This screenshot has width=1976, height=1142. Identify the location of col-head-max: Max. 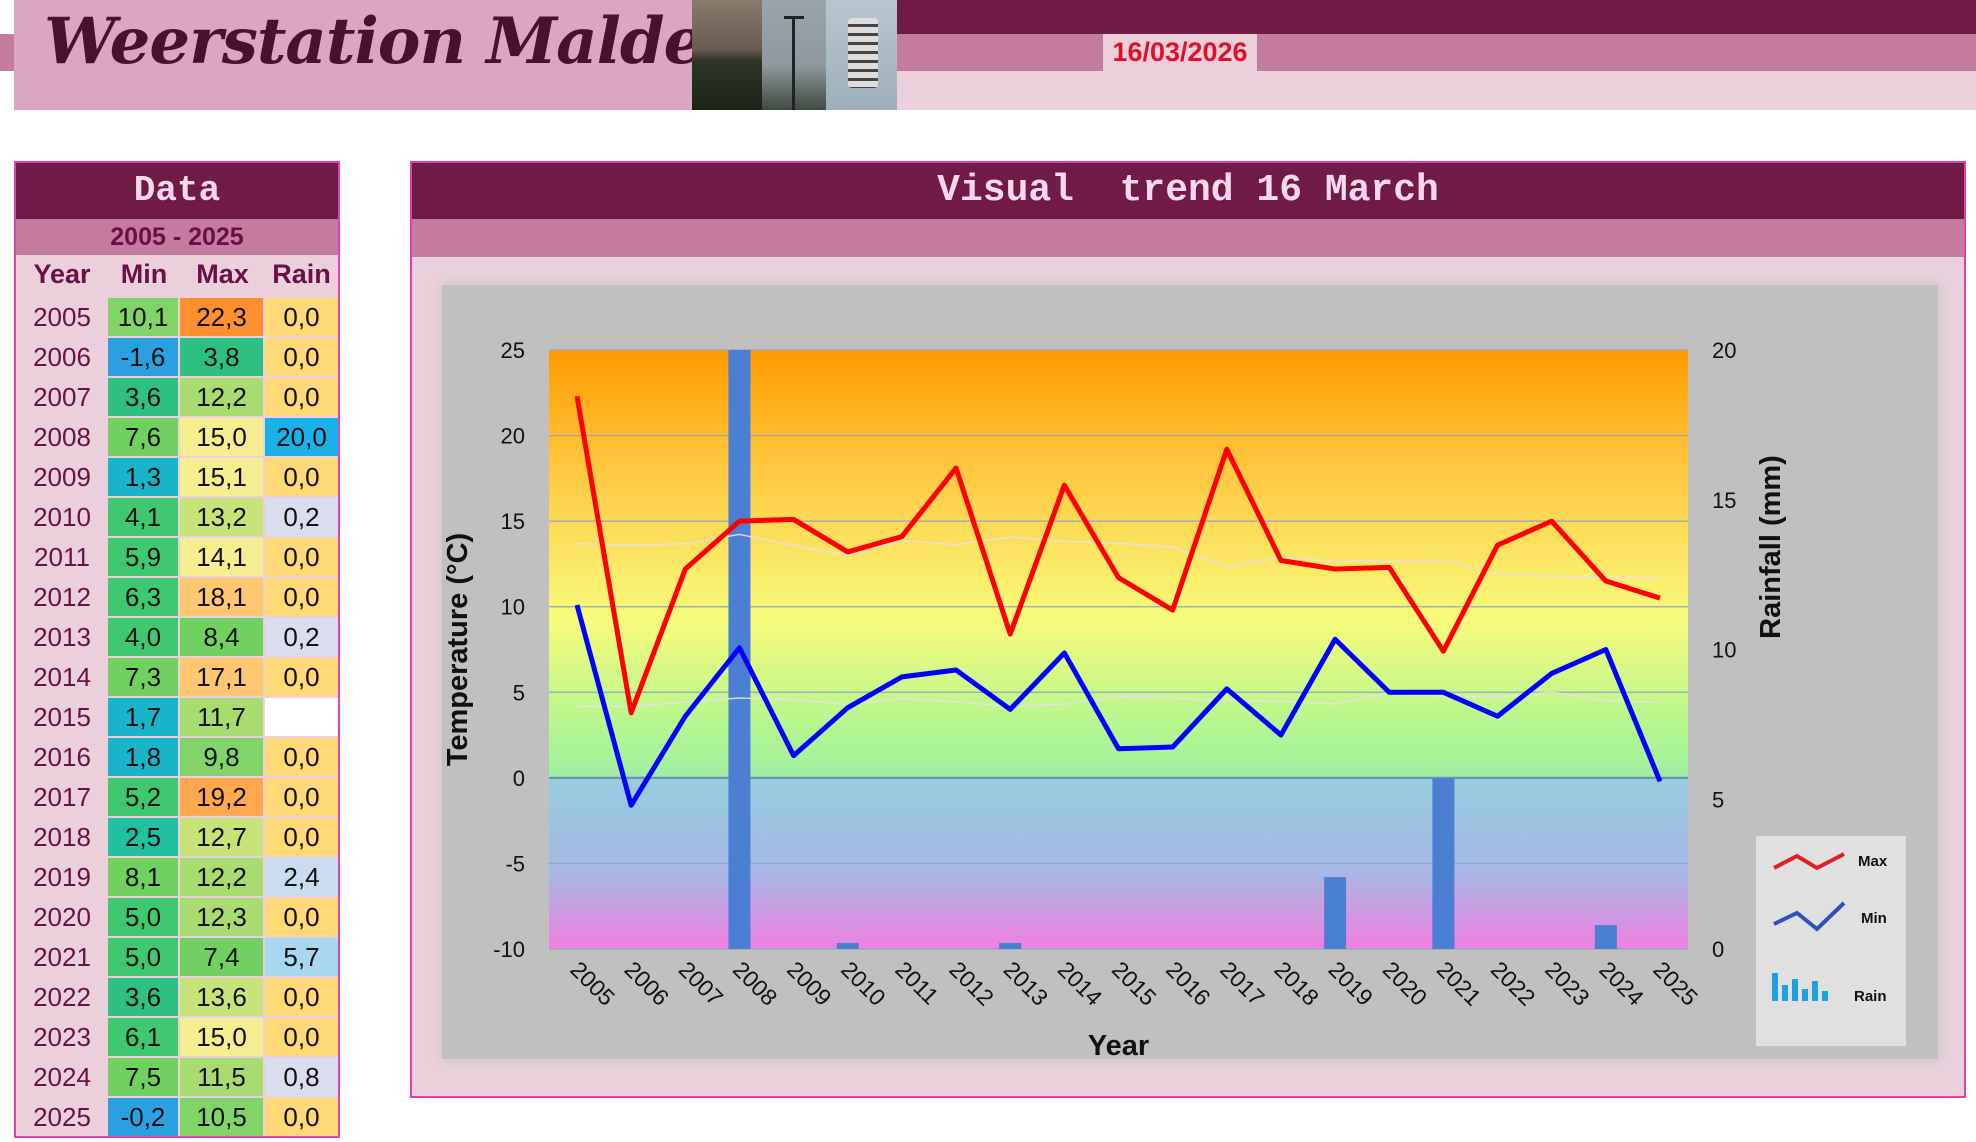
(222, 274).